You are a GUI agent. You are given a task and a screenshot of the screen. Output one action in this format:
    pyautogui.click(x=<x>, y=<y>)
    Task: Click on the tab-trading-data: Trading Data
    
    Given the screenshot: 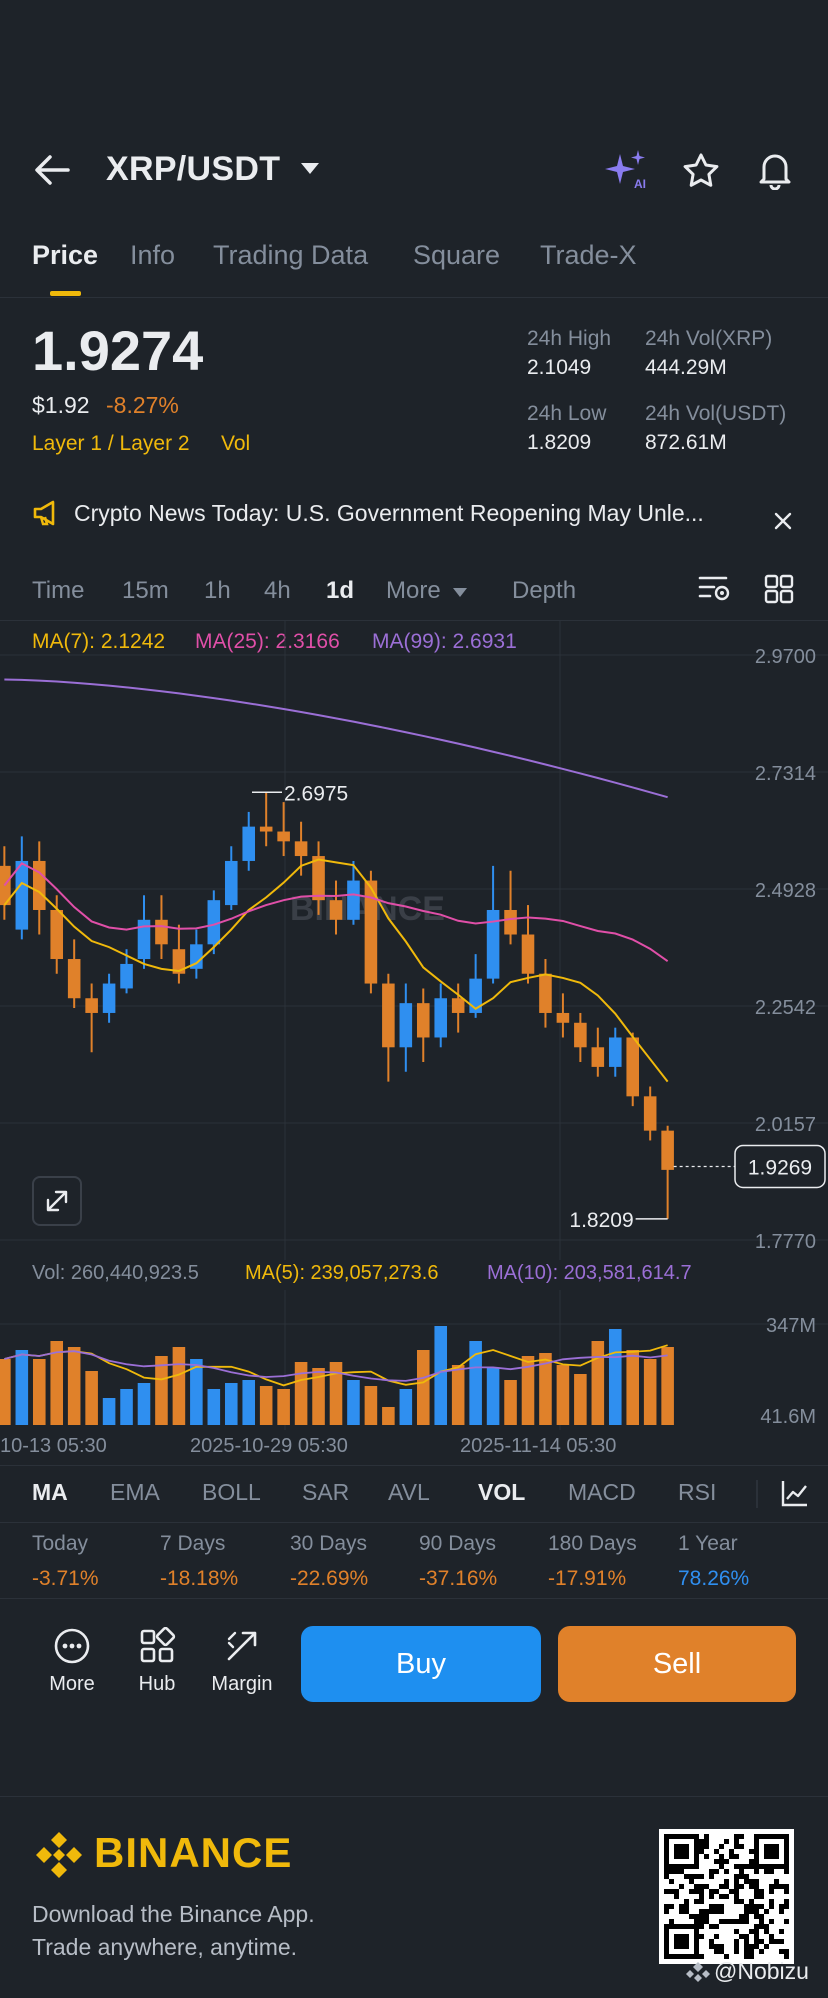 What is the action you would take?
    pyautogui.click(x=291, y=255)
    